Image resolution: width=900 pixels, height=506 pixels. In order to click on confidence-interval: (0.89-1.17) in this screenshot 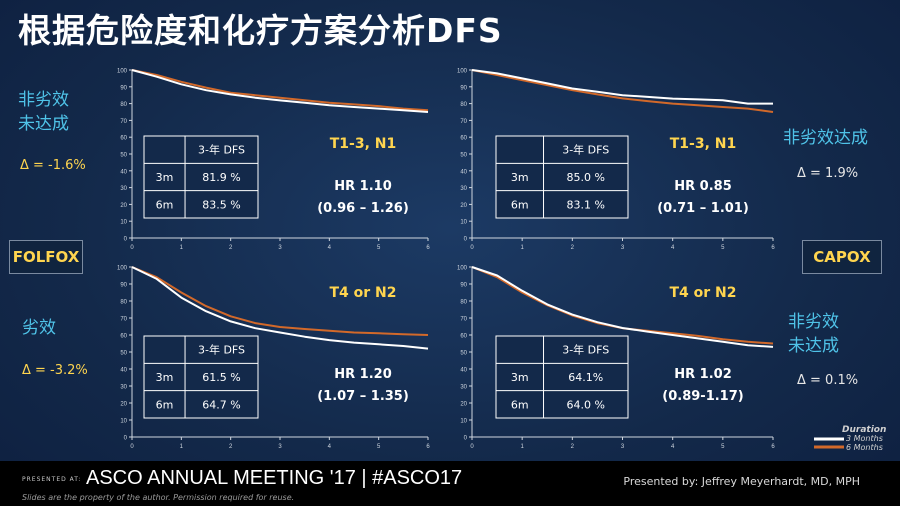, I will do `click(702, 396)`.